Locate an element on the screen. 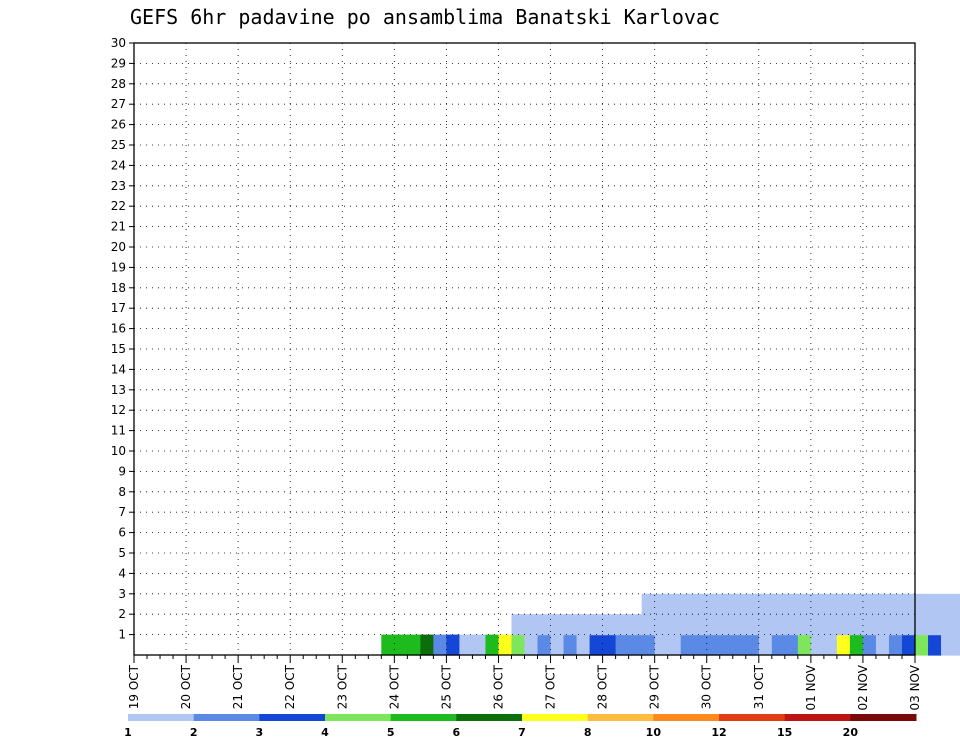 Image resolution: width=960 pixels, height=742 pixels. x-tick-label: 03 NOV is located at coordinates (915, 687).